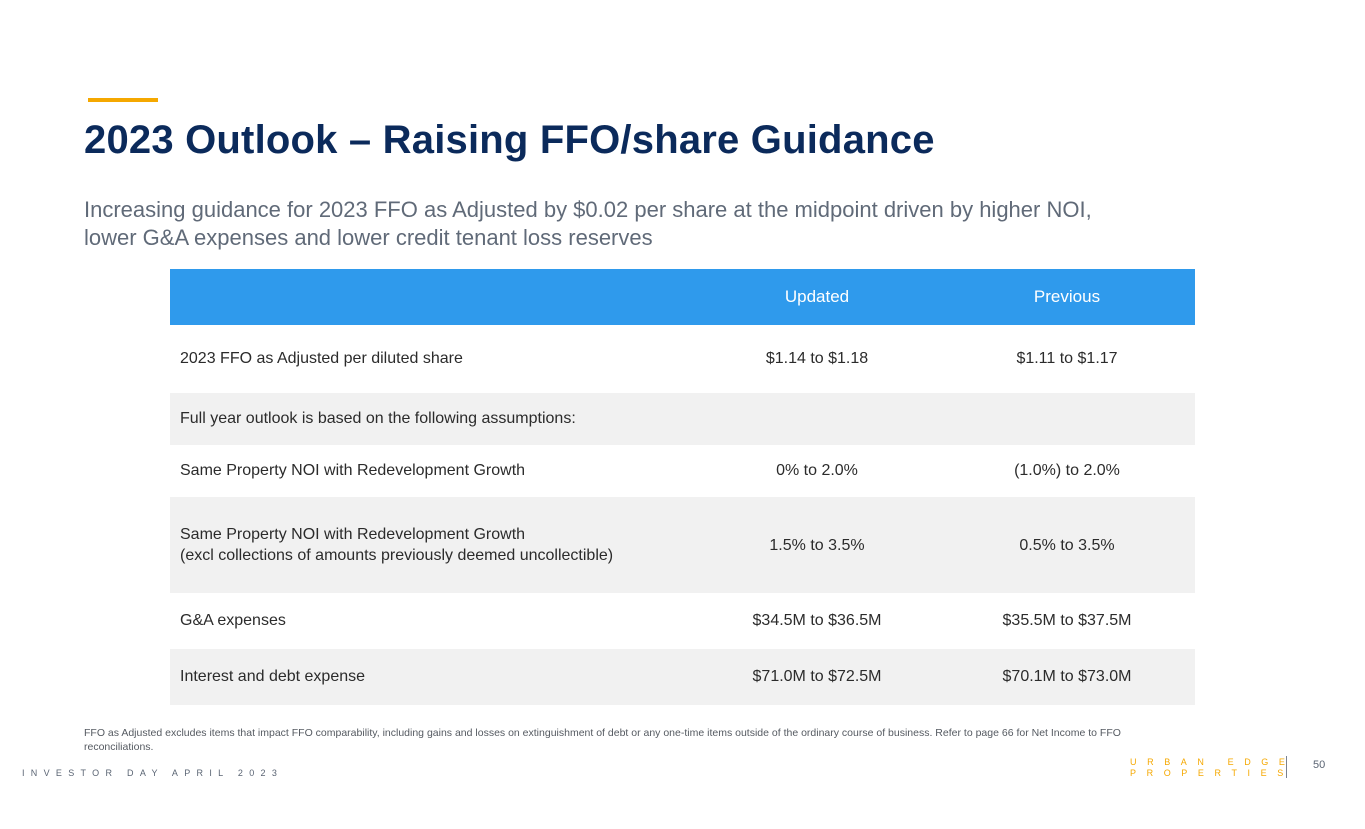  Describe the element at coordinates (432, 297) in the screenshot. I see `header-label-cell` at that location.